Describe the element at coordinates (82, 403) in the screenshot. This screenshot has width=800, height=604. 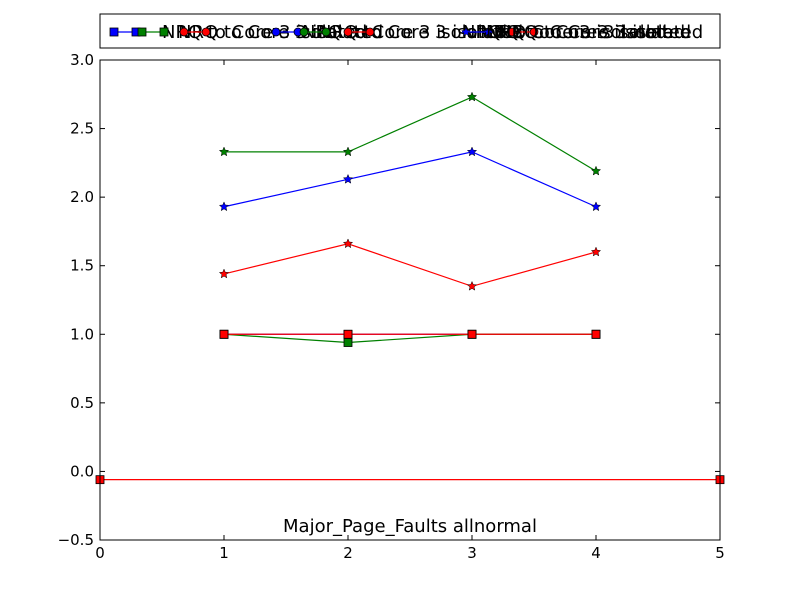
I see `y-tick-label: 0.5` at that location.